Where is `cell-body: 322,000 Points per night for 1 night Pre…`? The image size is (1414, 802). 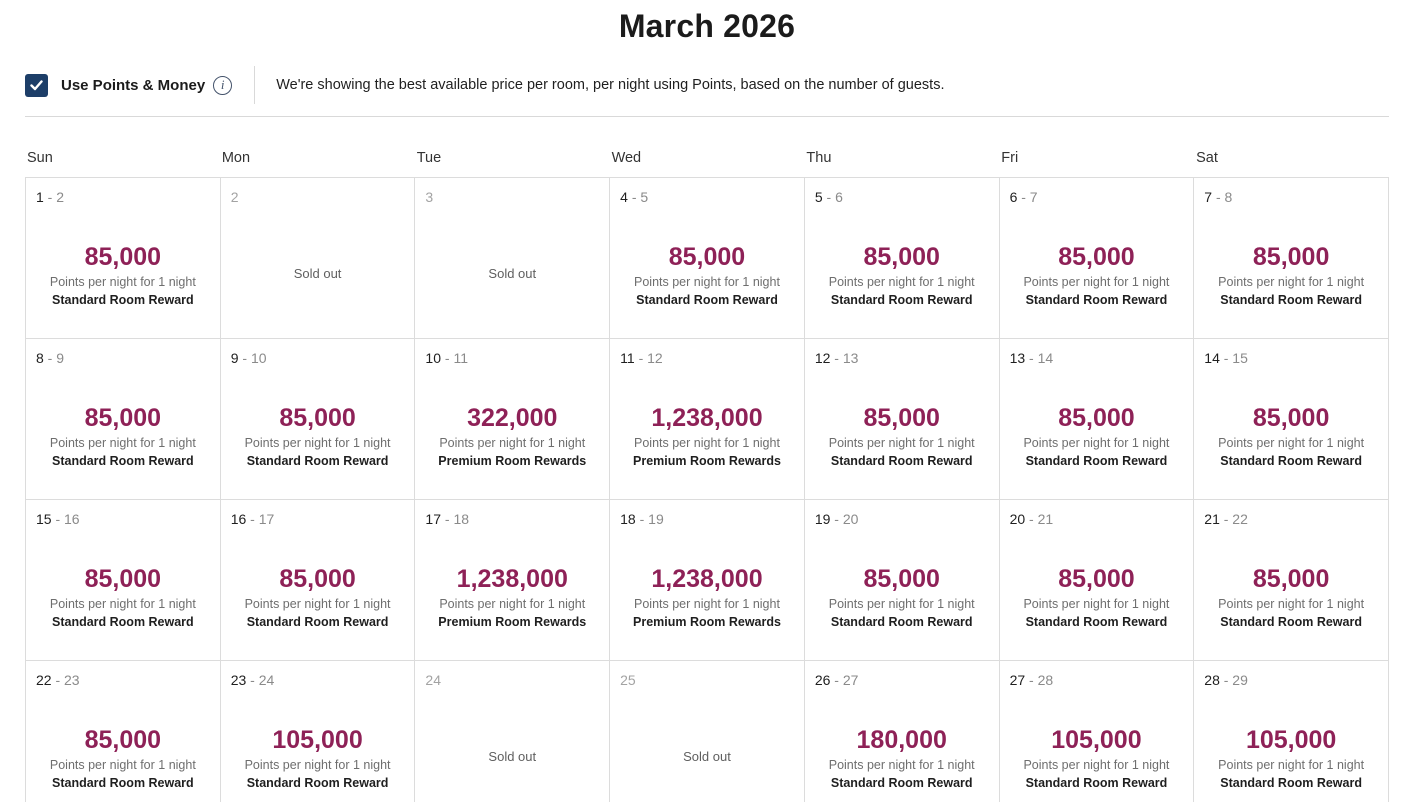 cell-body: 322,000 Points per night for 1 night Pre… is located at coordinates (512, 436).